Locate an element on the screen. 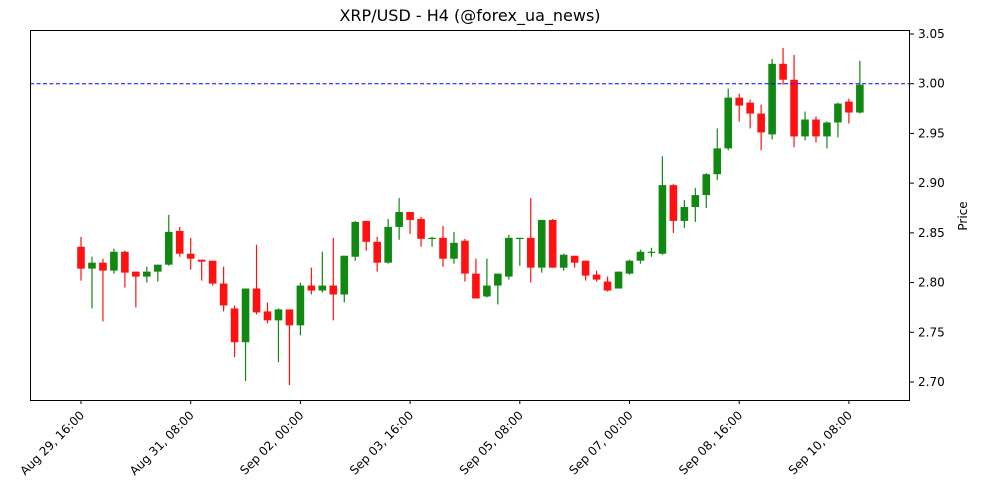 The width and height of the screenshot is (1000, 500). x-tick-label: Sep 05, 08:00 is located at coordinates (491, 442).